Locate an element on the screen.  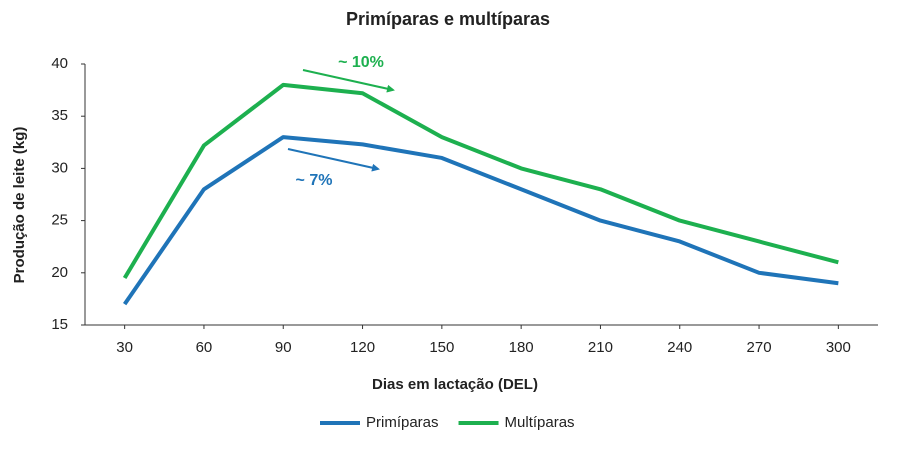
x-tick-label: 180 is located at coordinates (521, 347).